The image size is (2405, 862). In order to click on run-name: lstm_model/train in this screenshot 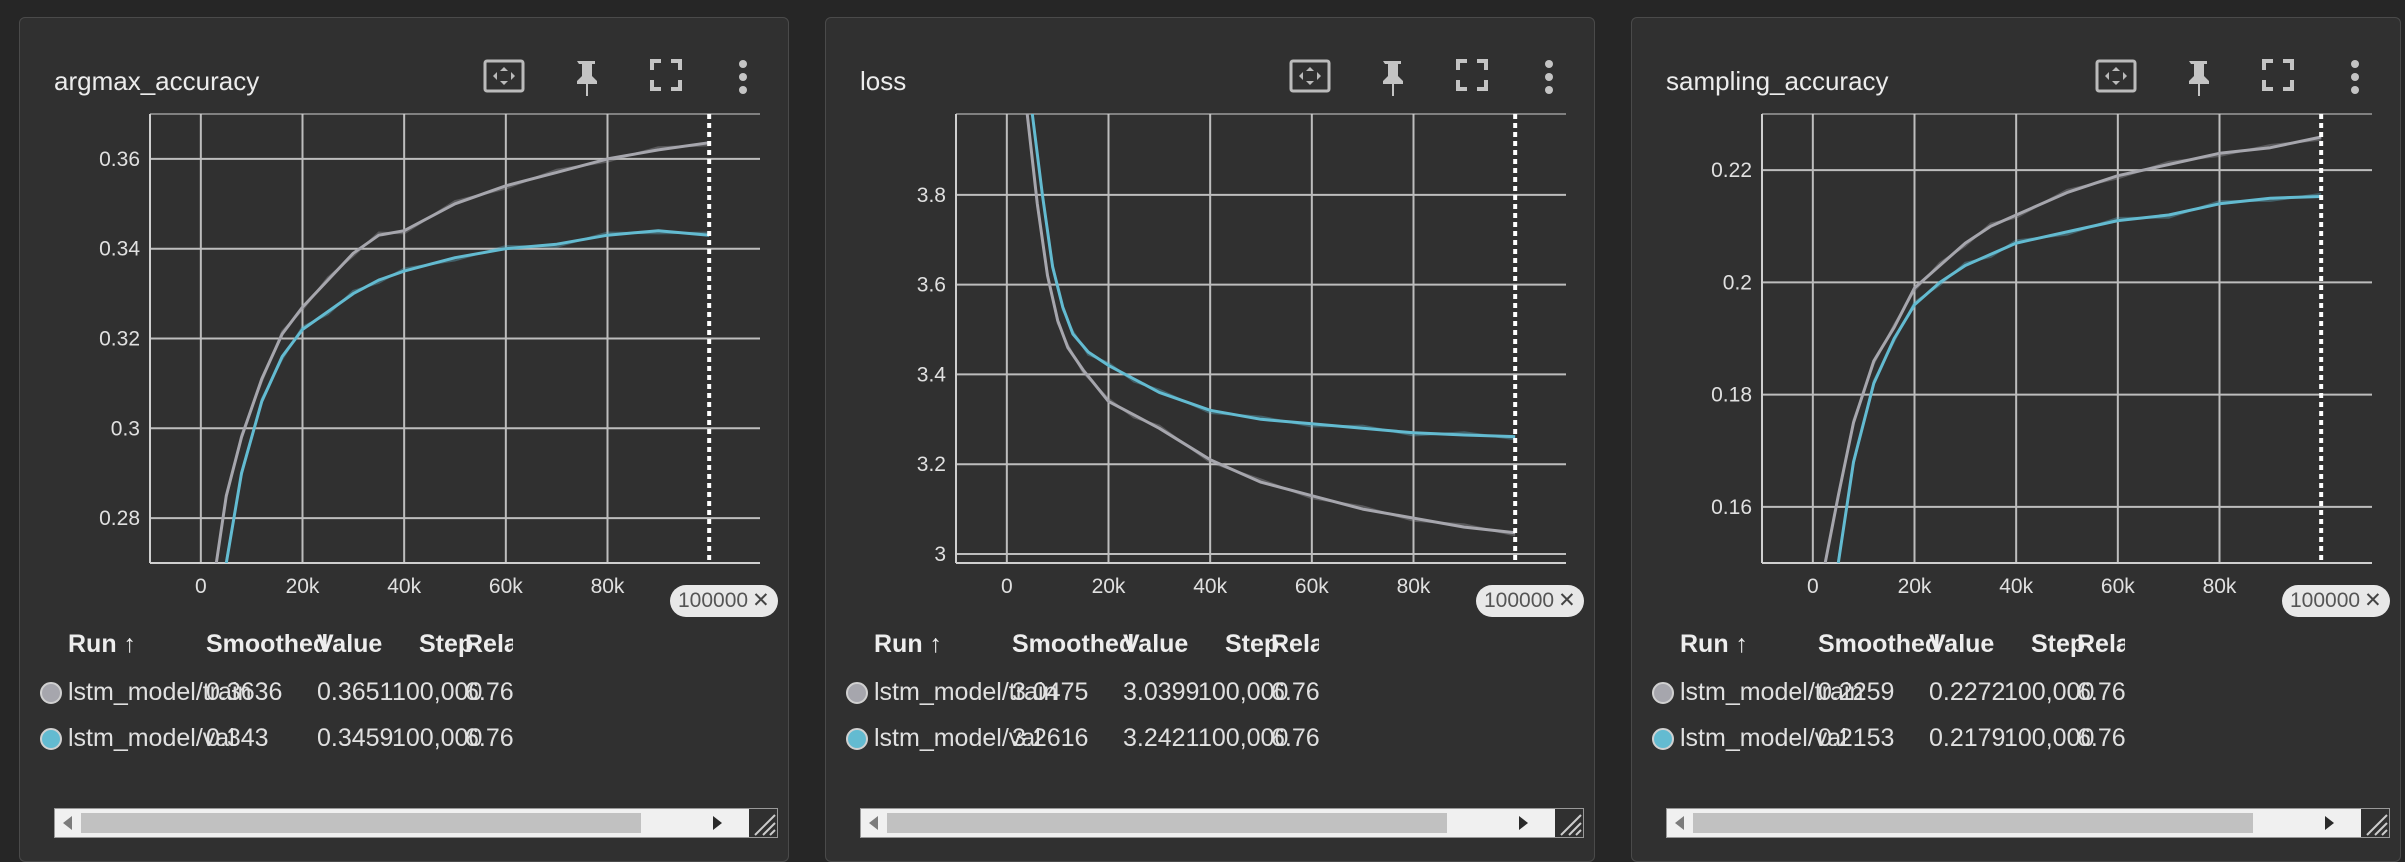, I will do `click(160, 692)`.